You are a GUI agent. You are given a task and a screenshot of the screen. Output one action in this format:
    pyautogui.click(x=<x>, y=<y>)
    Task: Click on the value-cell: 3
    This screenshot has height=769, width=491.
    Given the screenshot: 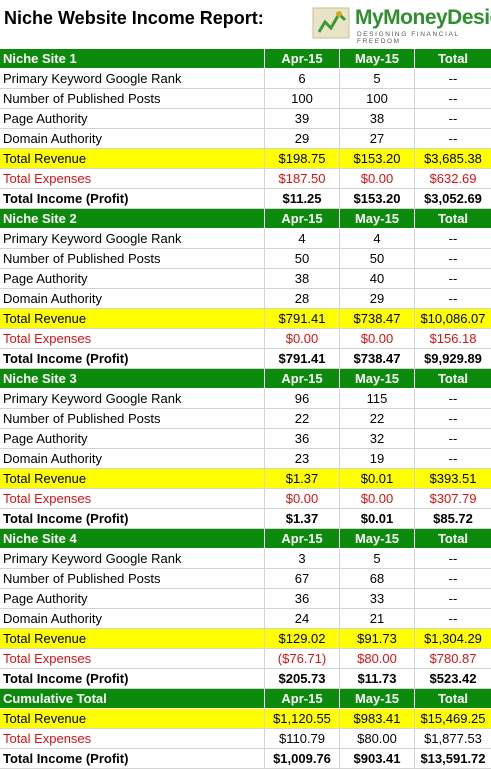 What is the action you would take?
    pyautogui.click(x=302, y=559)
    